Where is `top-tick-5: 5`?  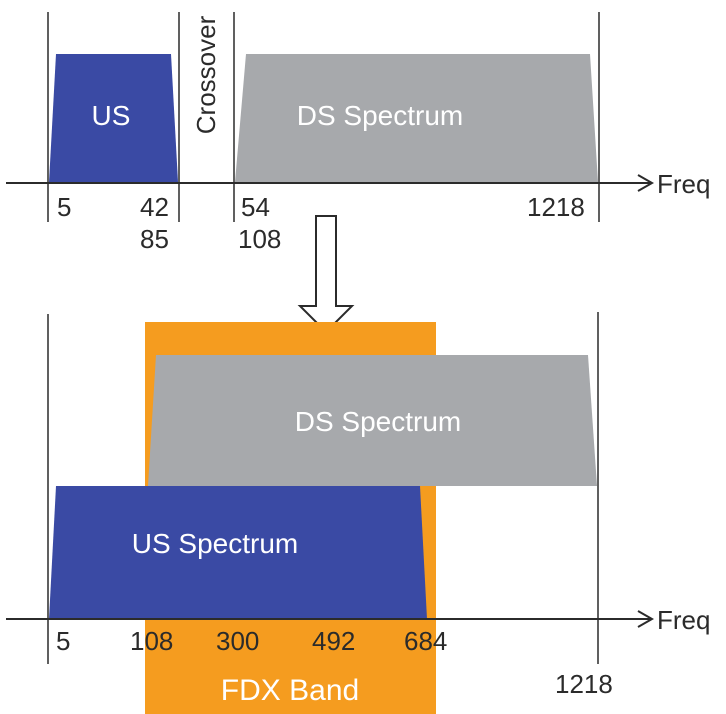 top-tick-5: 5 is located at coordinates (64, 207).